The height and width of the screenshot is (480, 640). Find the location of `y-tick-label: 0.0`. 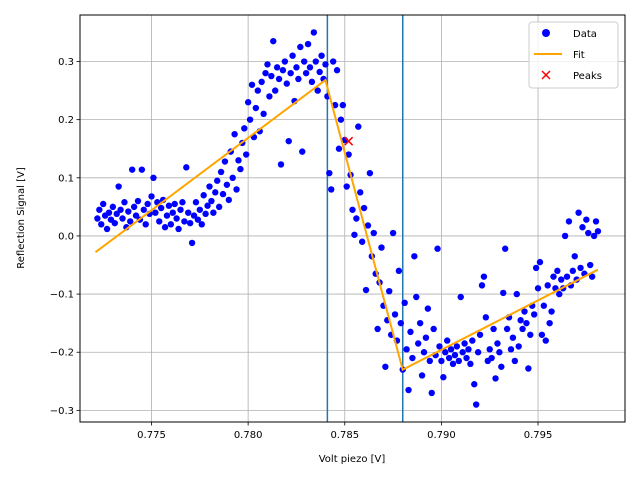

y-tick-label: 0.0 is located at coordinates (66, 236).